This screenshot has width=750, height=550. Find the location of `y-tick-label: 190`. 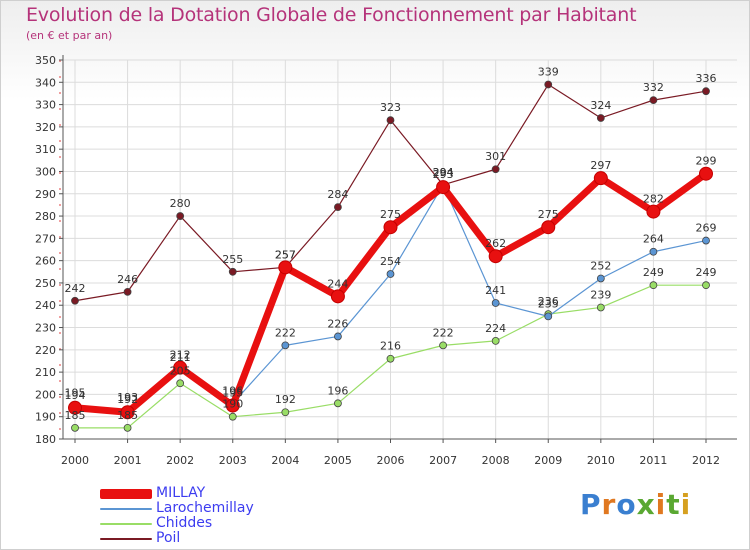

y-tick-label: 190 is located at coordinates (45, 417).